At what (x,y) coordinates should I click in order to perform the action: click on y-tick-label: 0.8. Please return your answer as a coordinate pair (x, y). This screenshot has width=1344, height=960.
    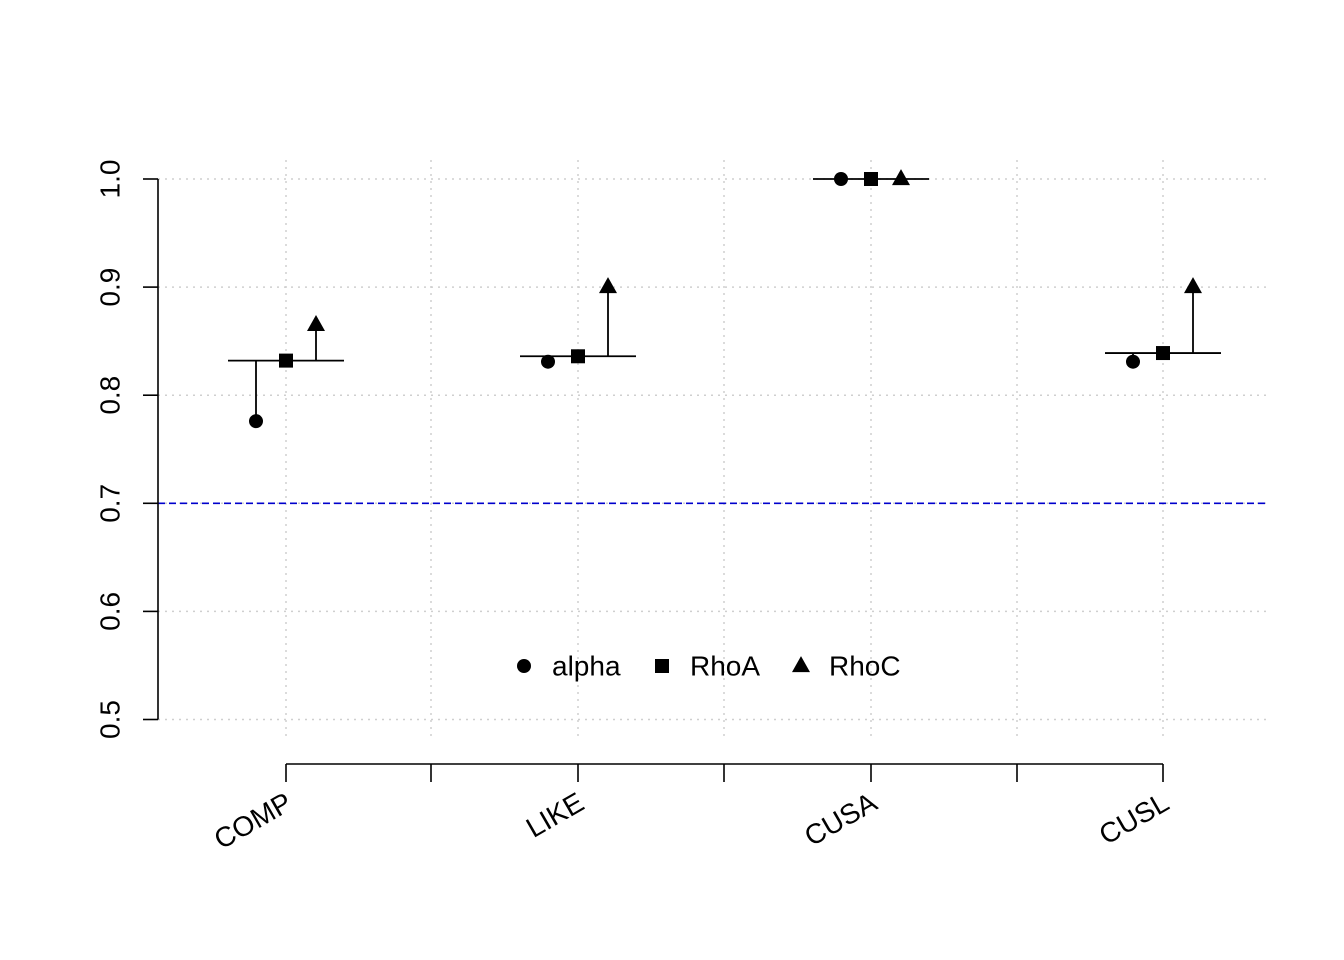
    Looking at the image, I should click on (110, 395).